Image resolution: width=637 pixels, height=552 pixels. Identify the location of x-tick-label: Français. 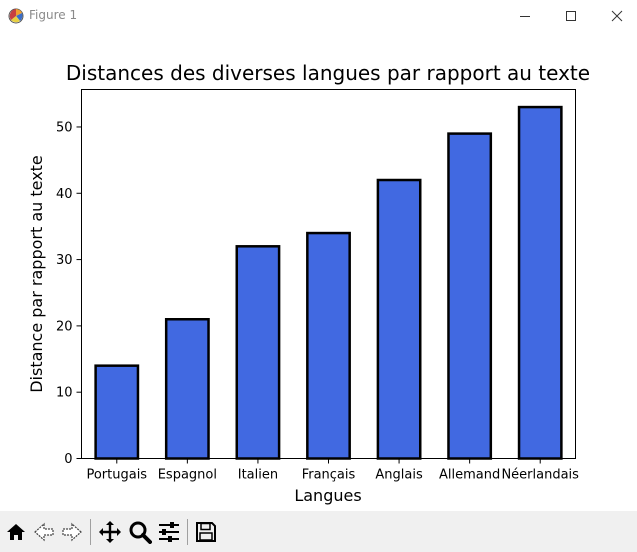
(329, 475).